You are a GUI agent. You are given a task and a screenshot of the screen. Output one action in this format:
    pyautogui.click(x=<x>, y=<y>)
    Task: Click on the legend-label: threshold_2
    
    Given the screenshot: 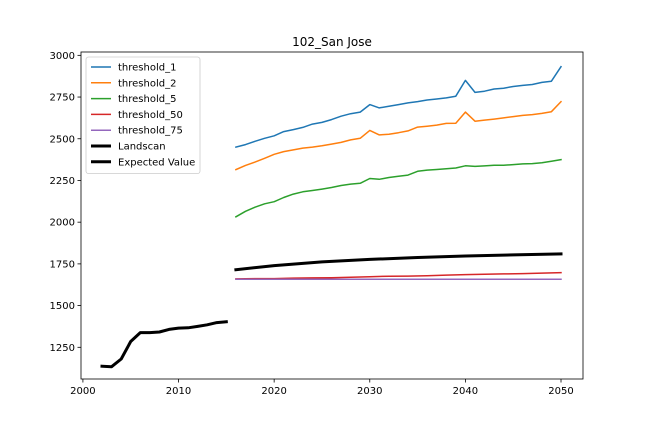 What is the action you would take?
    pyautogui.click(x=147, y=83)
    